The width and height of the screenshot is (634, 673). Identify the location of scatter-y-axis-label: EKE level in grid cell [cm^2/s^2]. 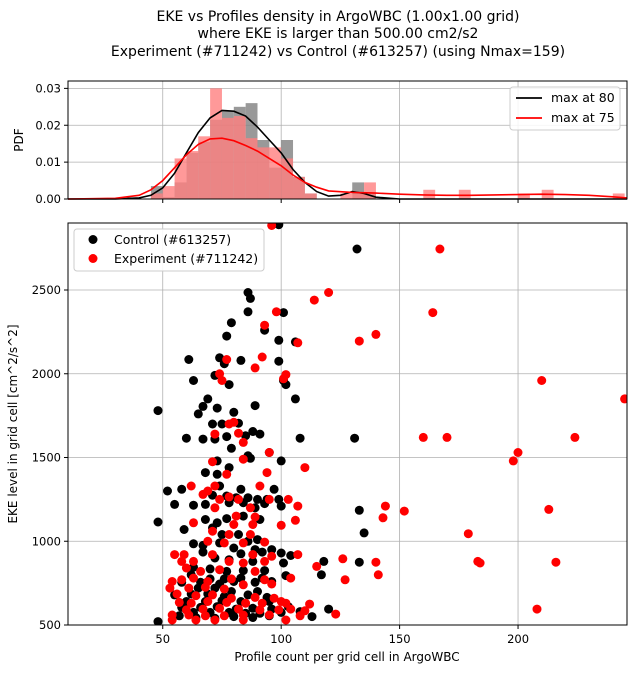
(13, 423).